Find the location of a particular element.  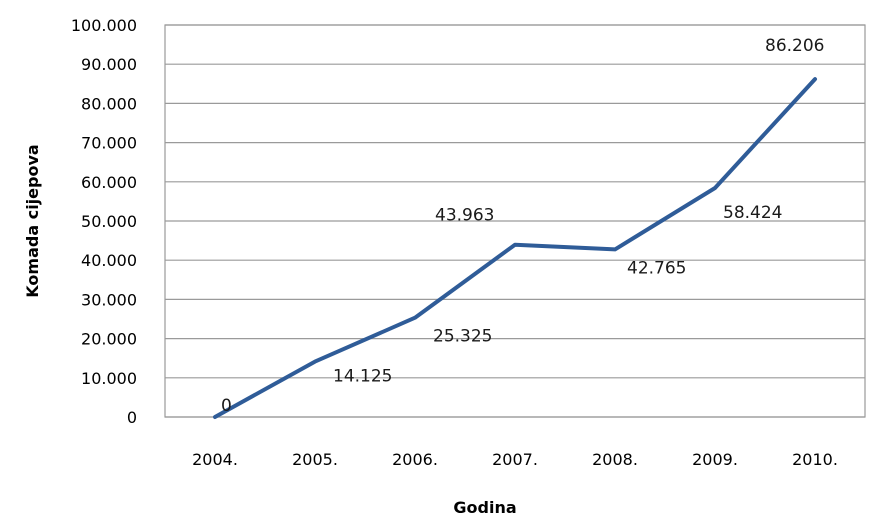

x-tick-label: 2005. is located at coordinates (315, 459).